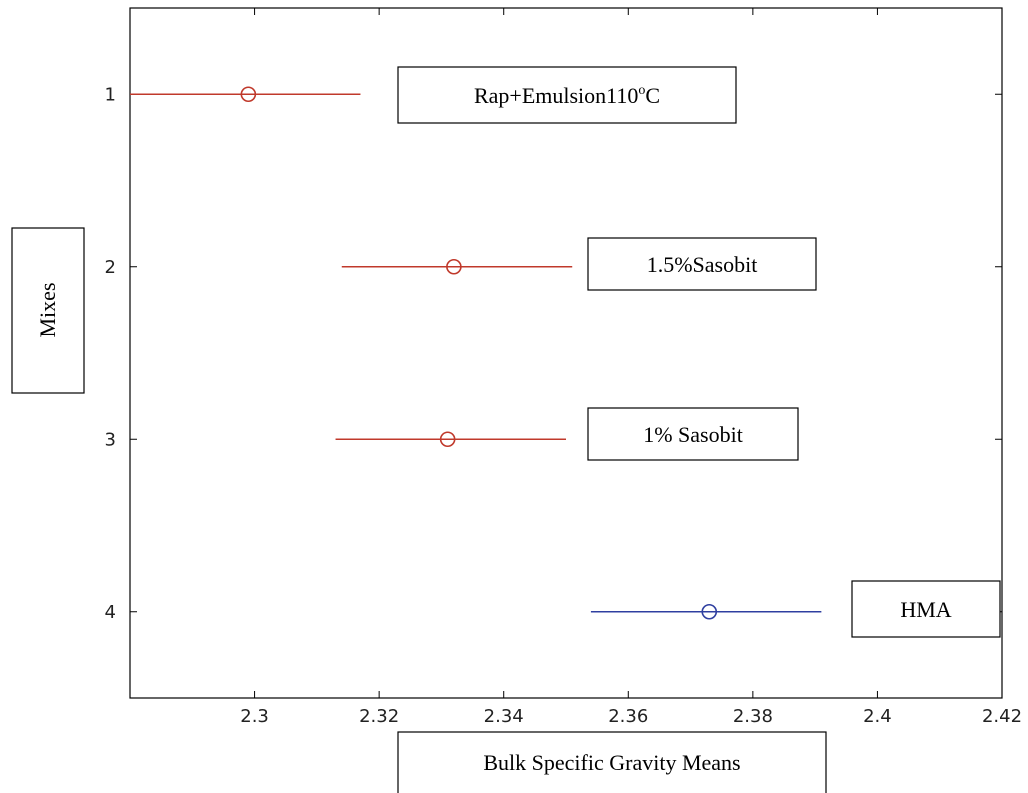  I want to click on series-label-box: 1% Sasobit, so click(693, 434).